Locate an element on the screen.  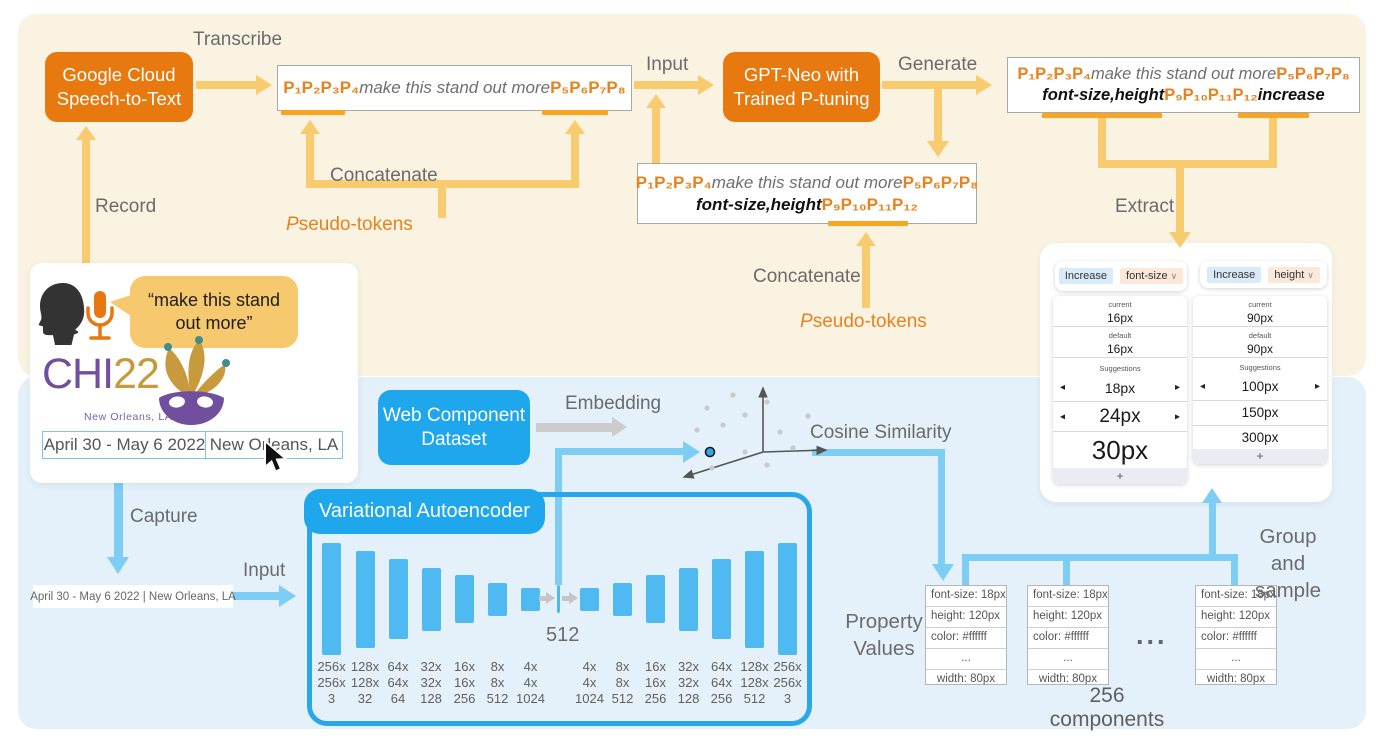
cosine-line-v is located at coordinates (941, 506).